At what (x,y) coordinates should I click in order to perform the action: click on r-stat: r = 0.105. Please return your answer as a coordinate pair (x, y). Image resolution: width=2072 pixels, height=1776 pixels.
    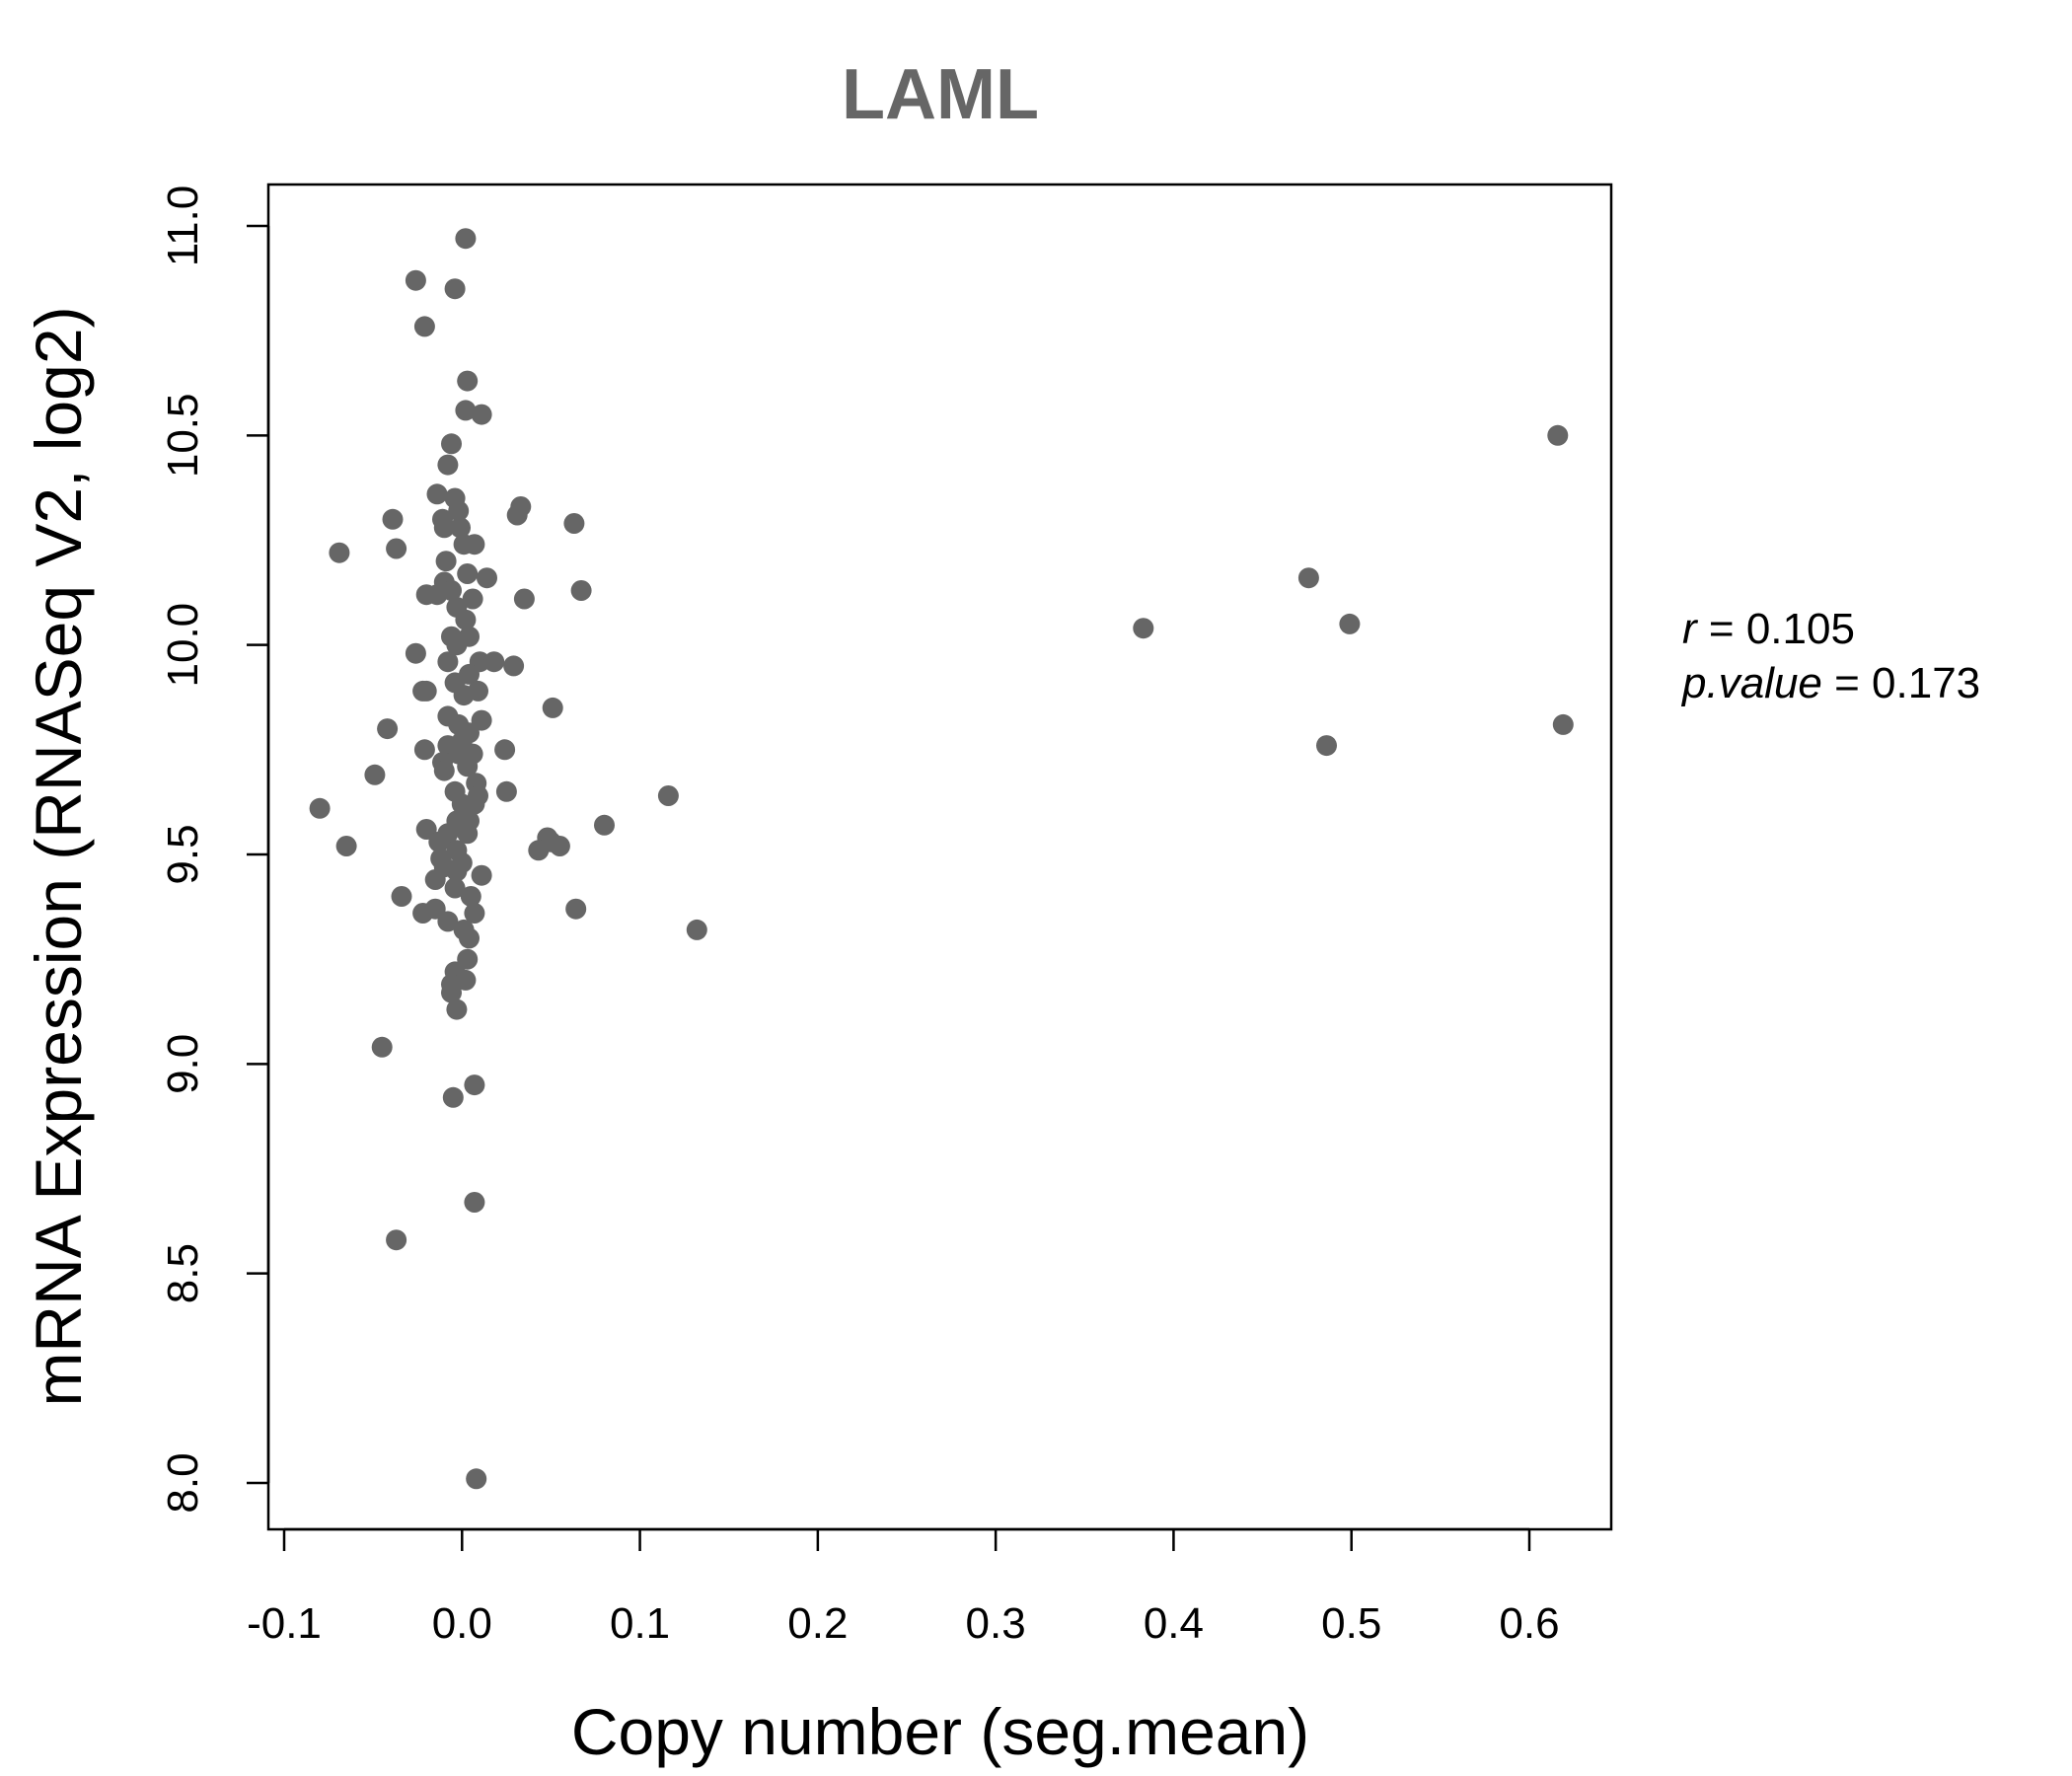
    Looking at the image, I should click on (1769, 629).